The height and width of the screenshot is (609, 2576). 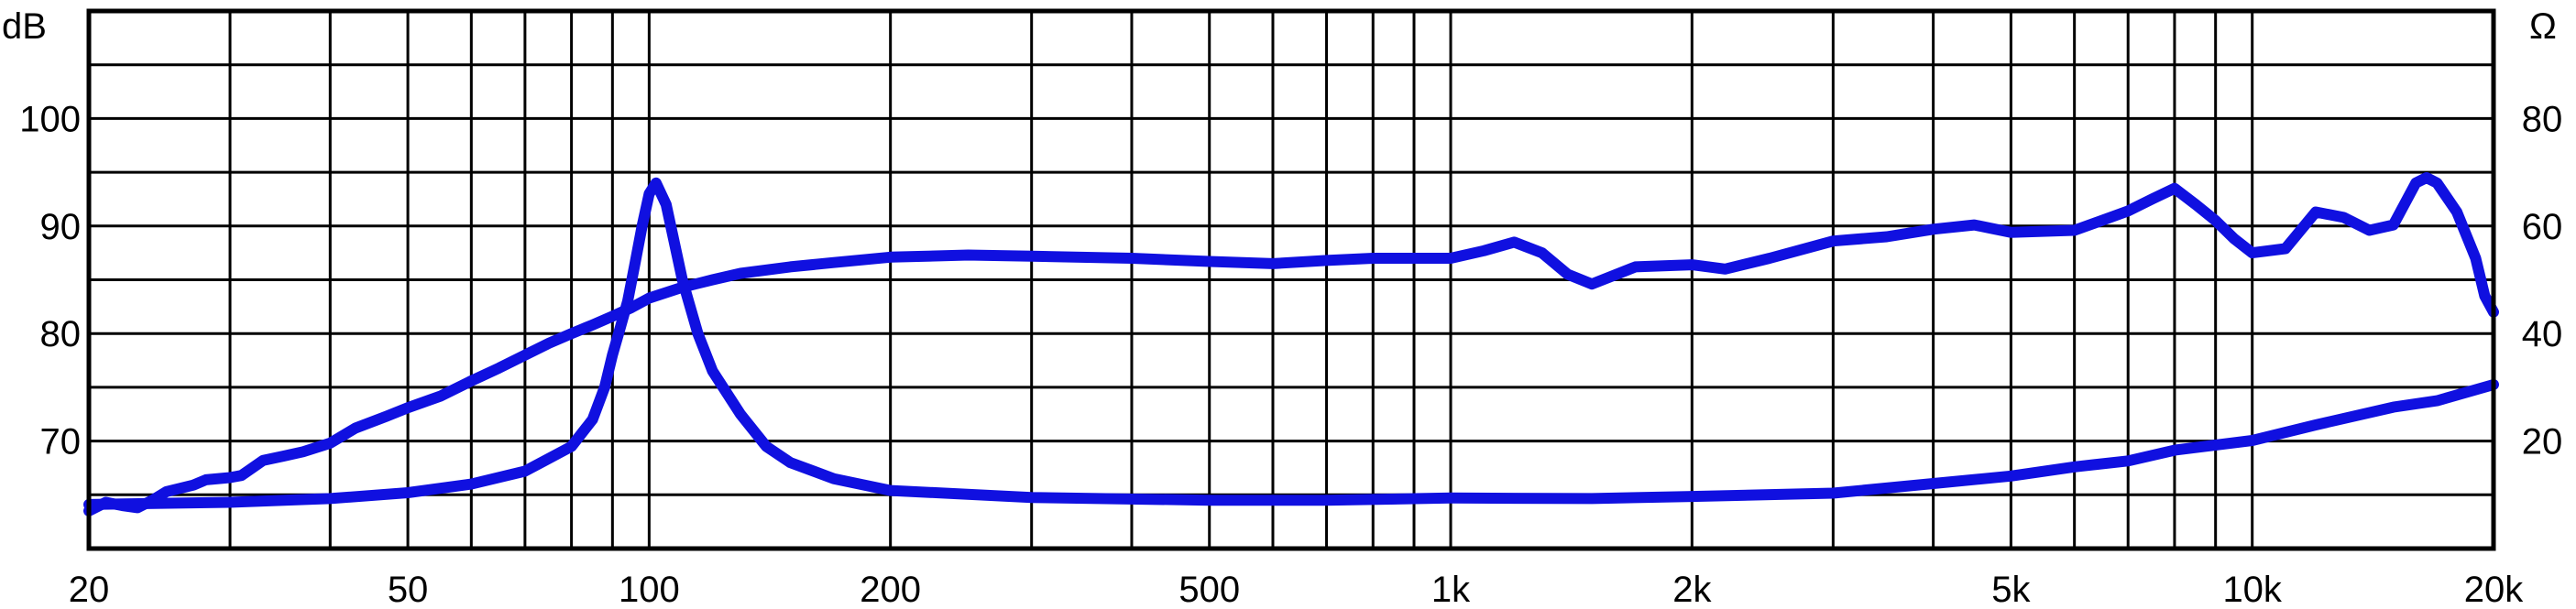 What do you see at coordinates (1692, 589) in the screenshot?
I see `x-tick-label: 2k` at bounding box center [1692, 589].